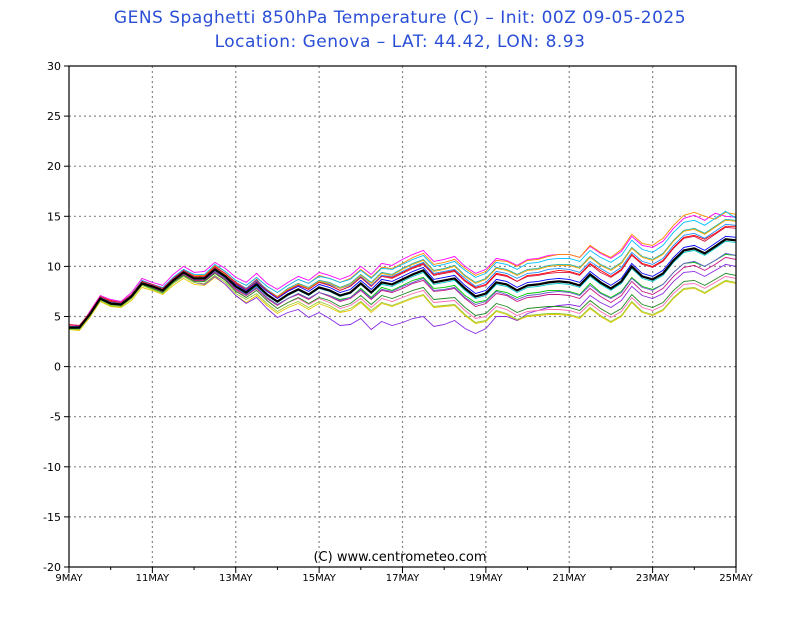  I want to click on x-tick-label: 17MAY, so click(403, 578).